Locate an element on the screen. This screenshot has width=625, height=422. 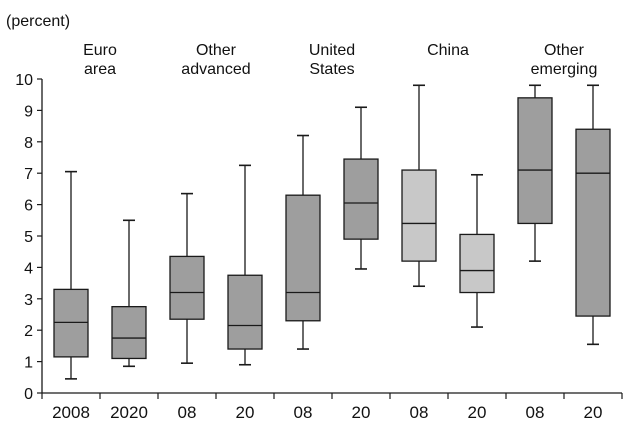
y-unit-label: (percent) is located at coordinates (38, 21).